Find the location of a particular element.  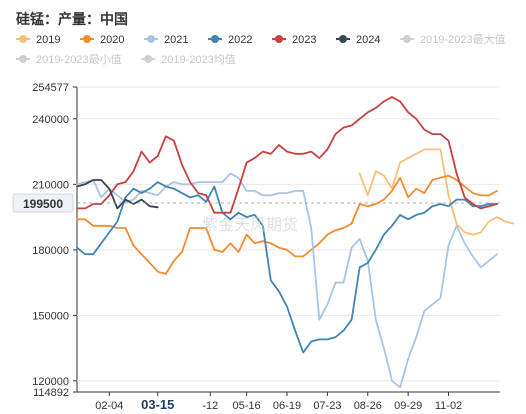

legend-item: 2021 is located at coordinates (166, 40).